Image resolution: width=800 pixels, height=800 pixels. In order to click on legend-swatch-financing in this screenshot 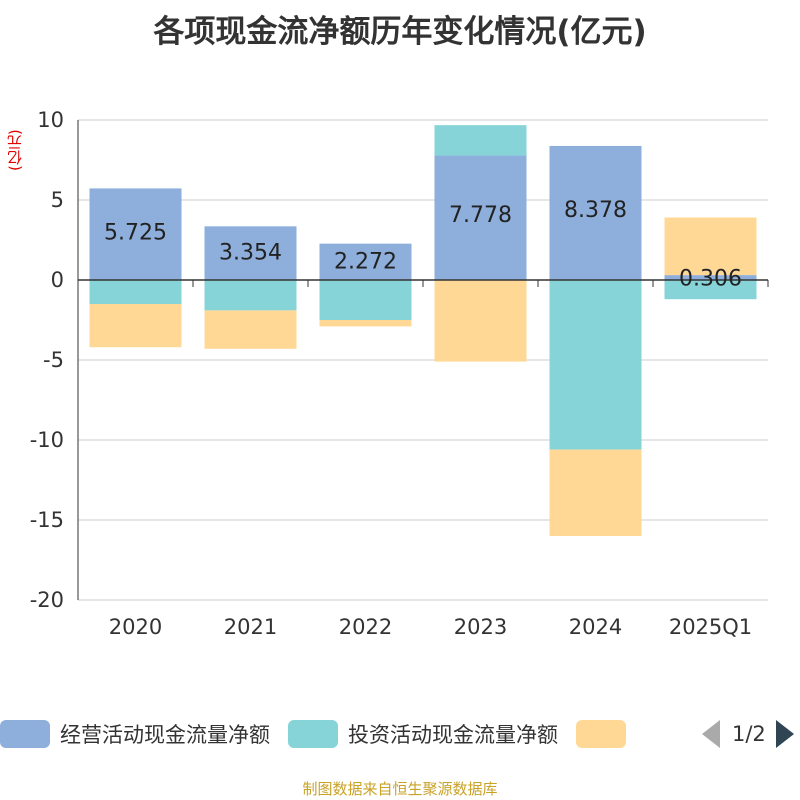, I will do `click(601, 734)`.